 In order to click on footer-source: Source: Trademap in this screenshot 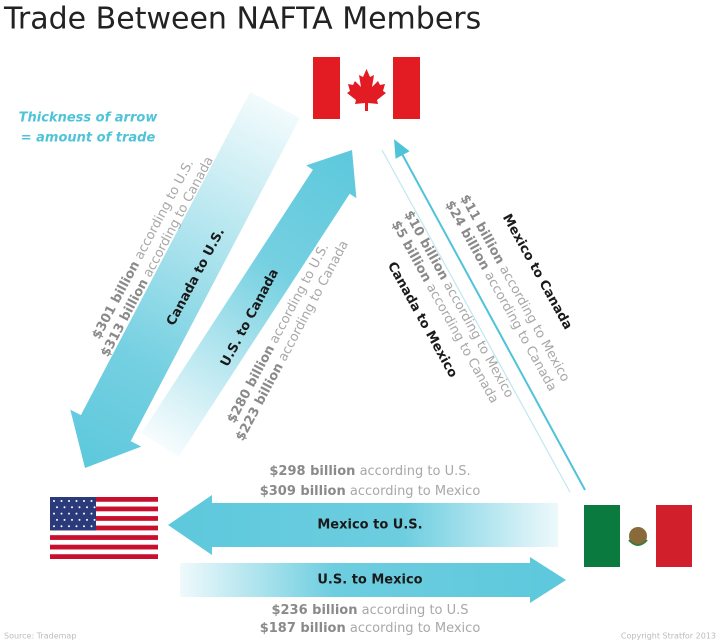, I will do `click(40, 636)`.